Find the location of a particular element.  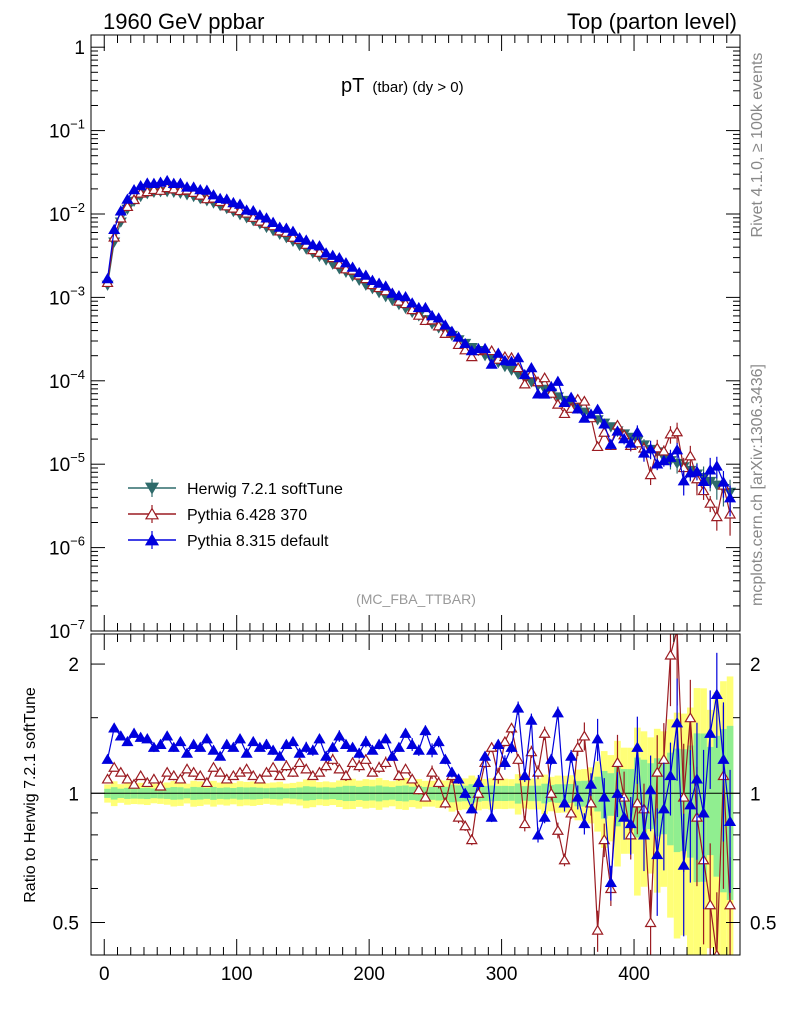

chart-title-main: pT is located at coordinates (352, 86).